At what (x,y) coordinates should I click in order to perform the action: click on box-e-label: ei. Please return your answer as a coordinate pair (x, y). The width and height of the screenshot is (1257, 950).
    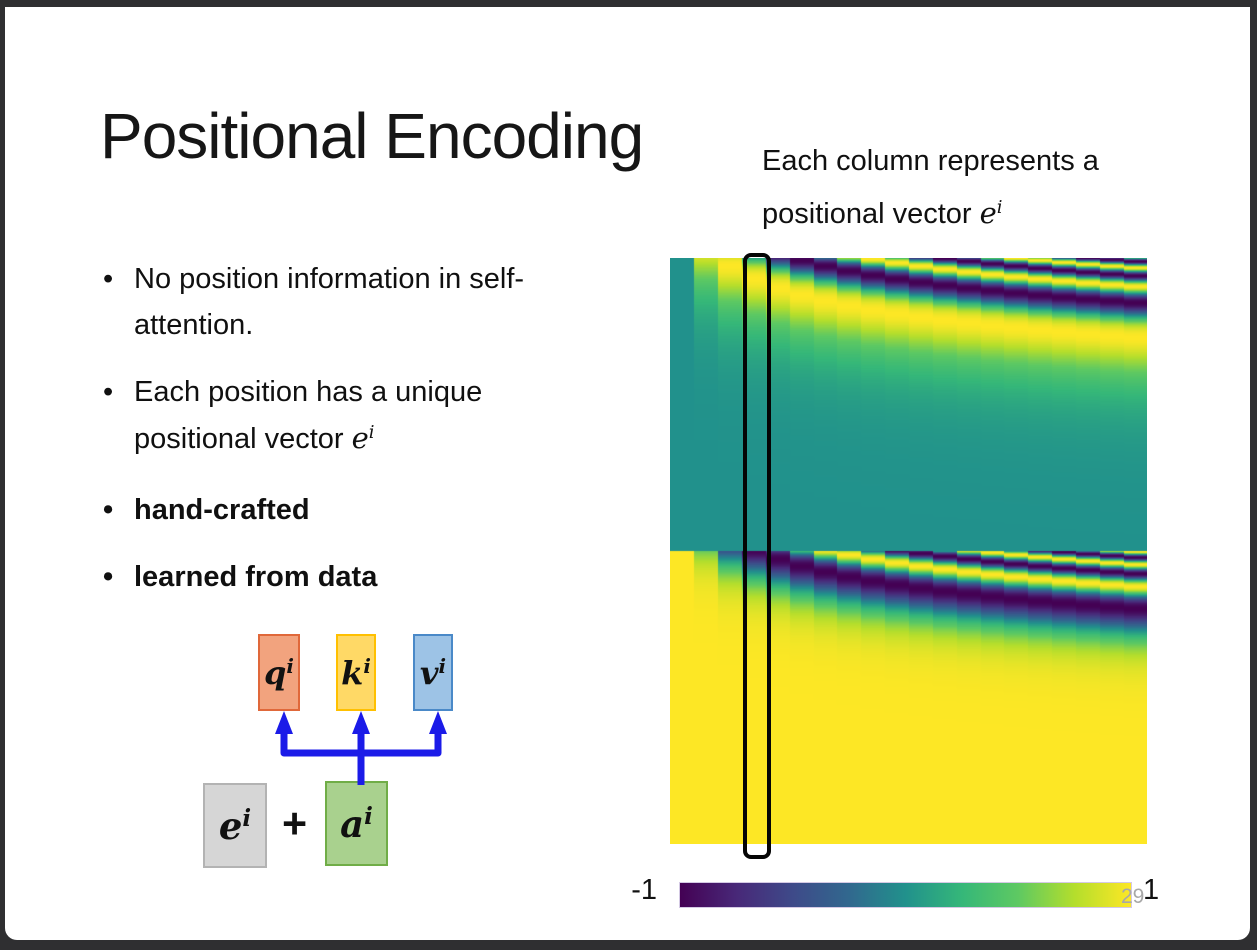
    Looking at the image, I should click on (235, 825).